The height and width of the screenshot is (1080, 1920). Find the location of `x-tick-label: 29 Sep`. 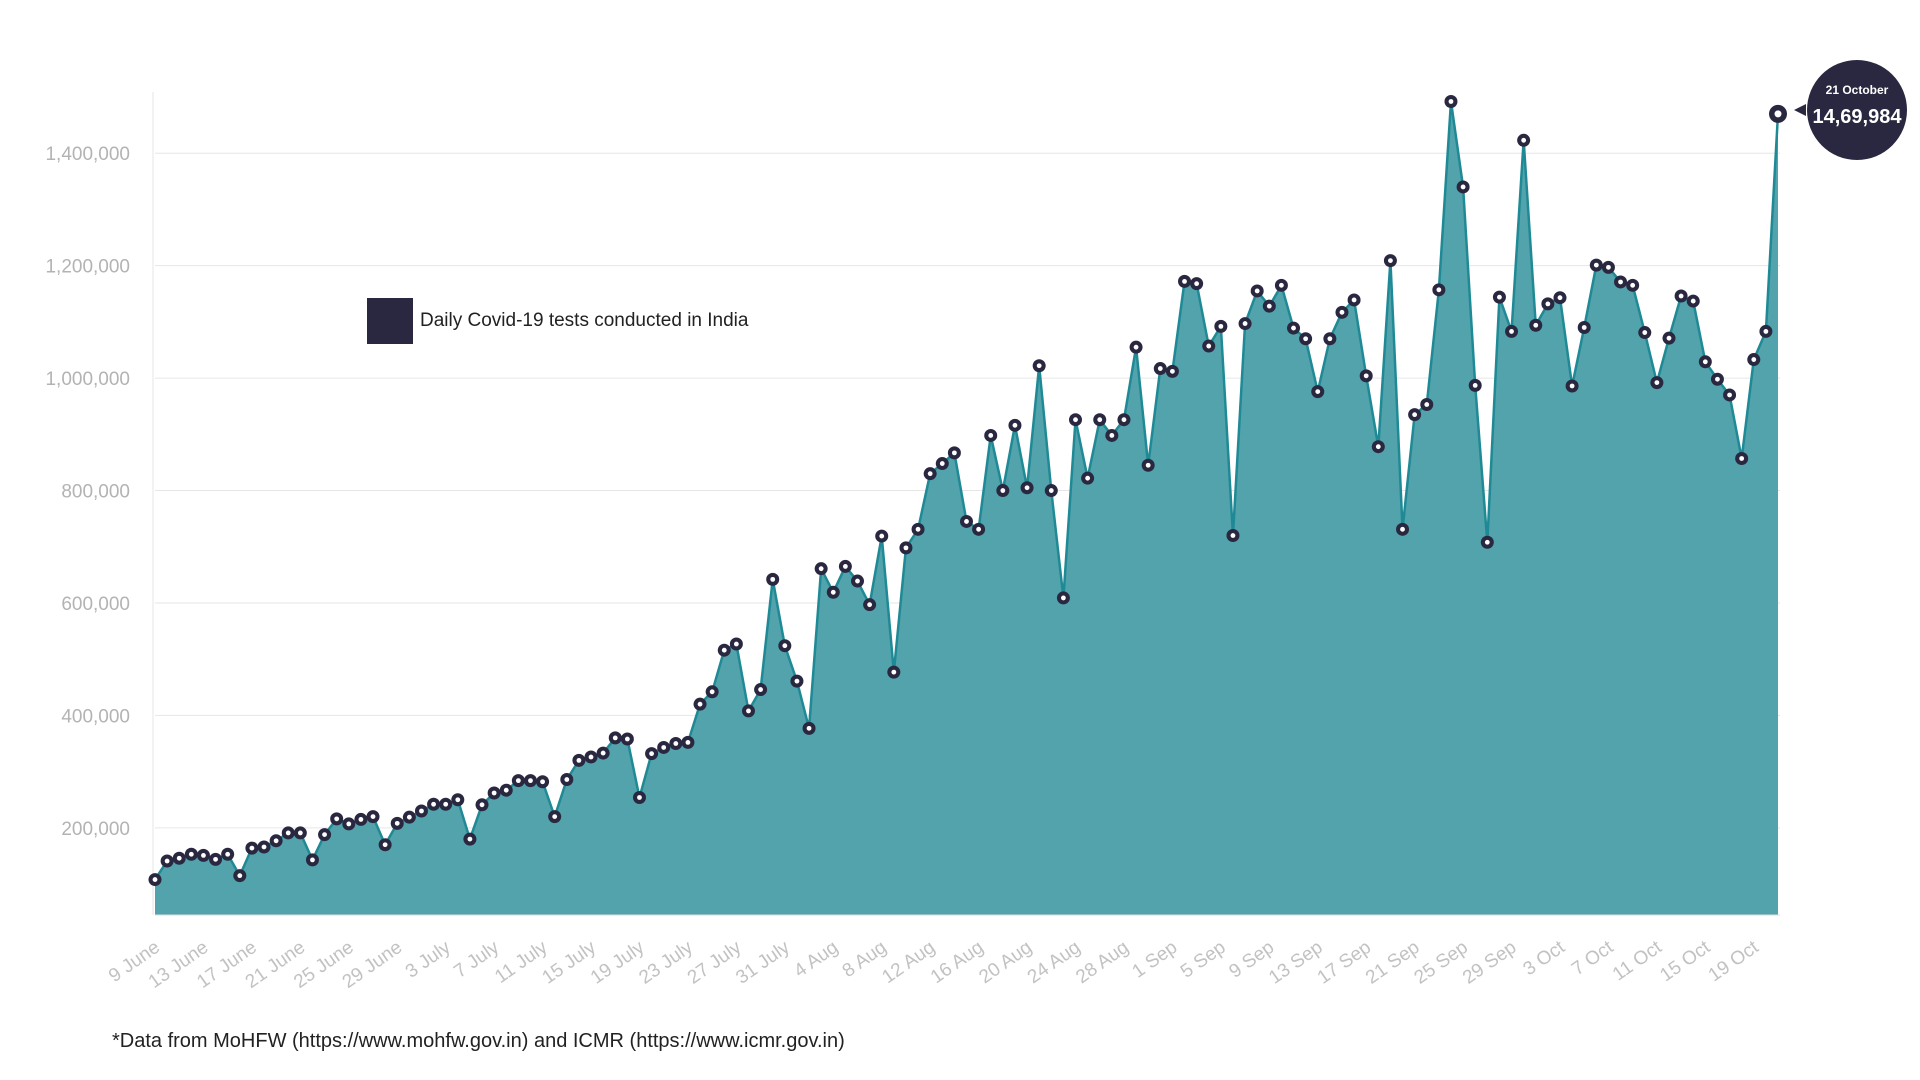

x-tick-label: 29 Sep is located at coordinates (1489, 963).